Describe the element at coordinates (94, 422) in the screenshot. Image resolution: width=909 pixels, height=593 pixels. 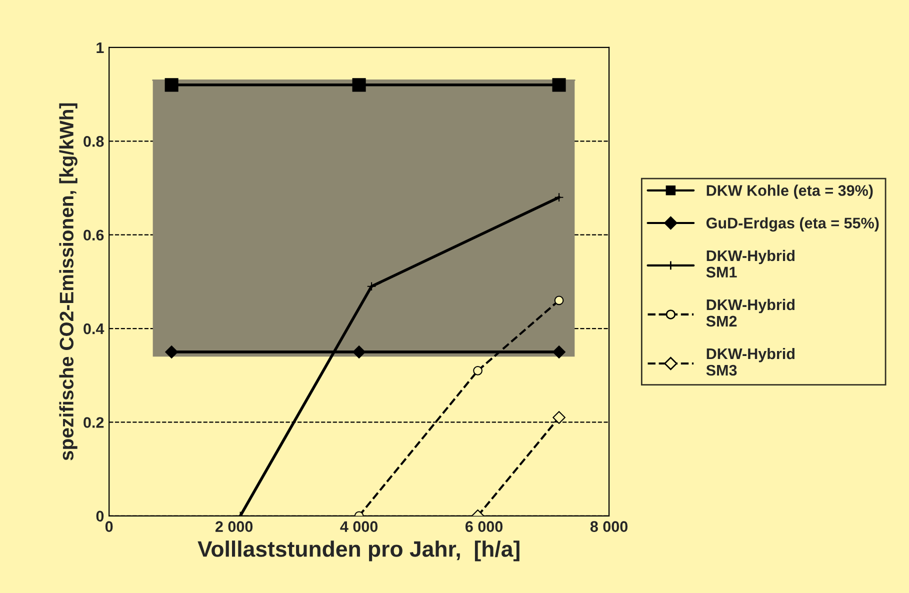
I see `y-tick-label: 0.2` at that location.